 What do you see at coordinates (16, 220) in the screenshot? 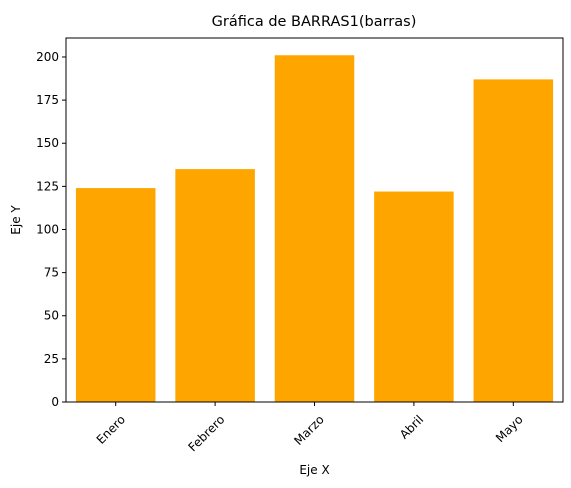
I see `y-axis-title: Eje Y` at bounding box center [16, 220].